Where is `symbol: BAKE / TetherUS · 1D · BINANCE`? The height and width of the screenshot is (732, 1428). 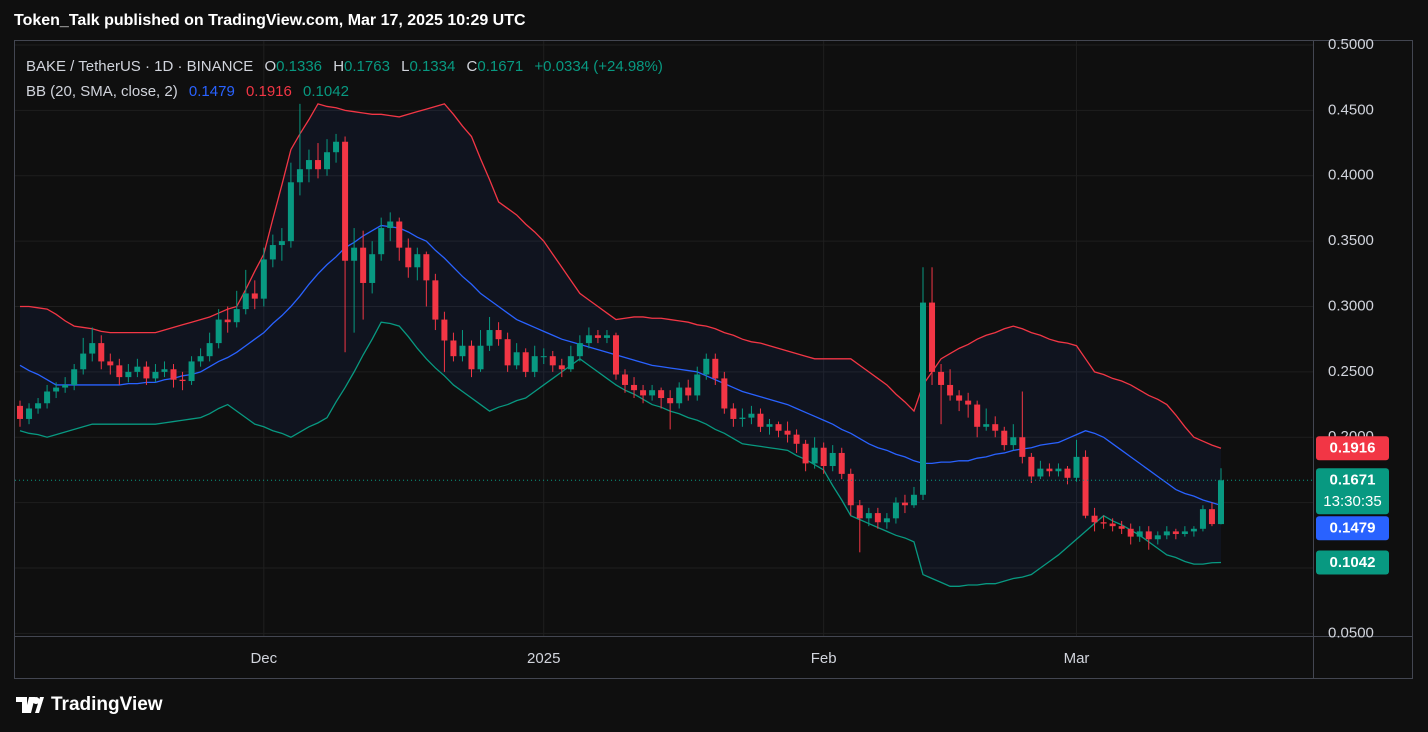 symbol: BAKE / TetherUS · 1D · BINANCE is located at coordinates (140, 66).